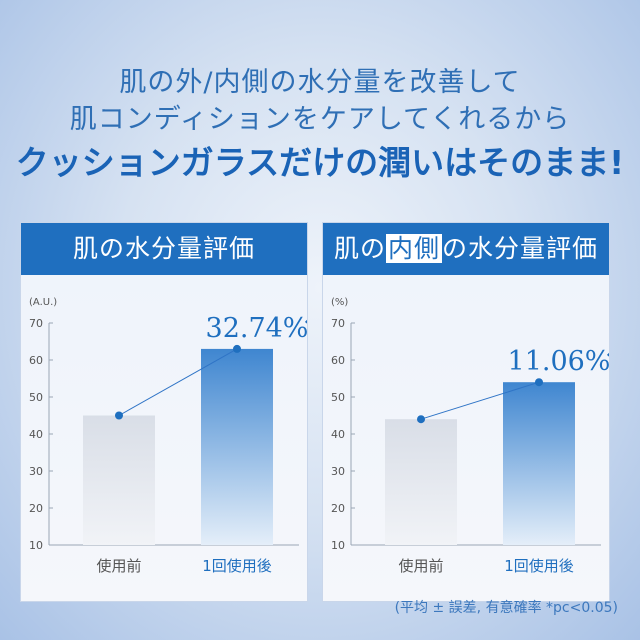  I want to click on chart-title: 肌の内側の水分量評価, so click(466, 249).